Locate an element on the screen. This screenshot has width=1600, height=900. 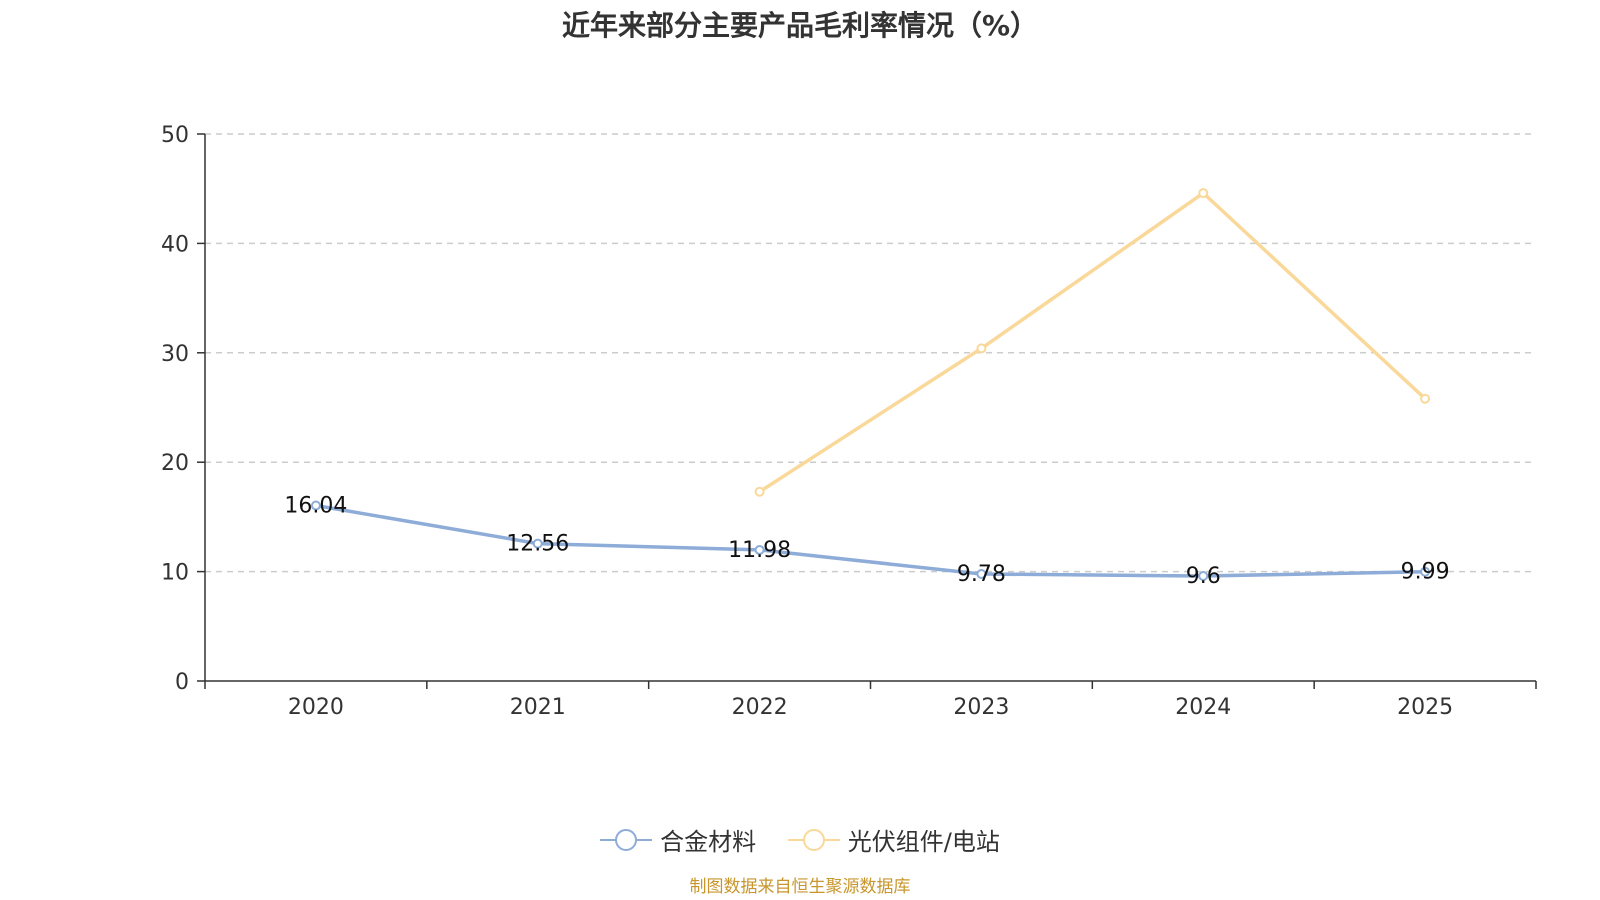
legend-marker-alloy-icon is located at coordinates (626, 839).